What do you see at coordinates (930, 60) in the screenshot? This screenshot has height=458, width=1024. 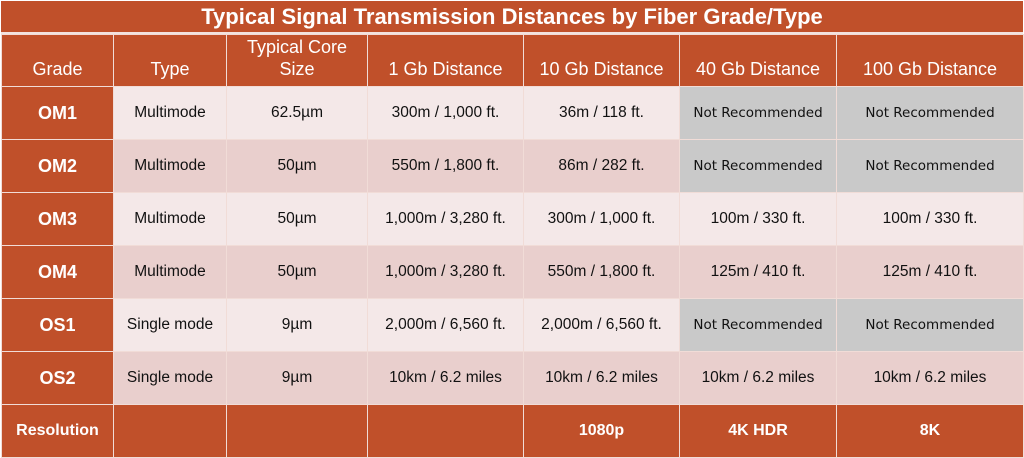 I see `column-header: 100 Gb Distance` at bounding box center [930, 60].